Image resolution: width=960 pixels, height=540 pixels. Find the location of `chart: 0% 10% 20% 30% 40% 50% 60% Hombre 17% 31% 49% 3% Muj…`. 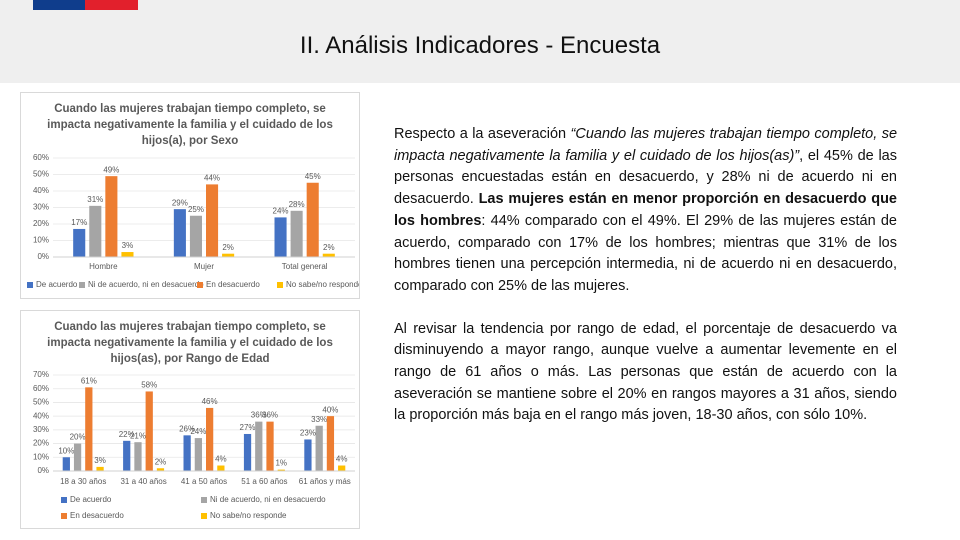

chart: 0% 10% 20% 30% 40% 50% 60% Hombre 17% 31% 49% 3% Muj… is located at coordinates (190, 195).